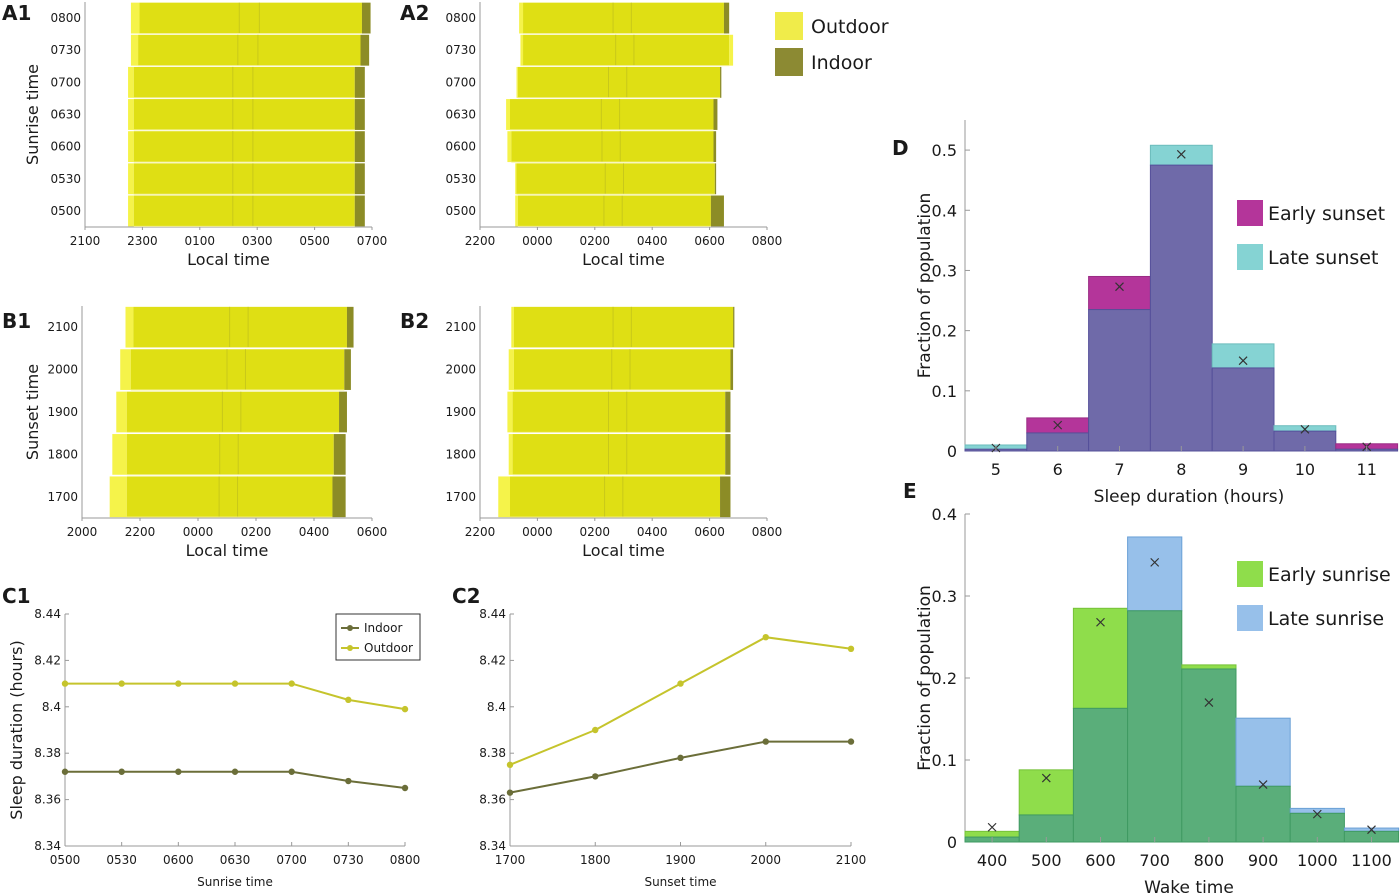 The image size is (1400, 896). Describe the element at coordinates (595, 241) in the screenshot. I see `x-tick-label: 0200` at that location.